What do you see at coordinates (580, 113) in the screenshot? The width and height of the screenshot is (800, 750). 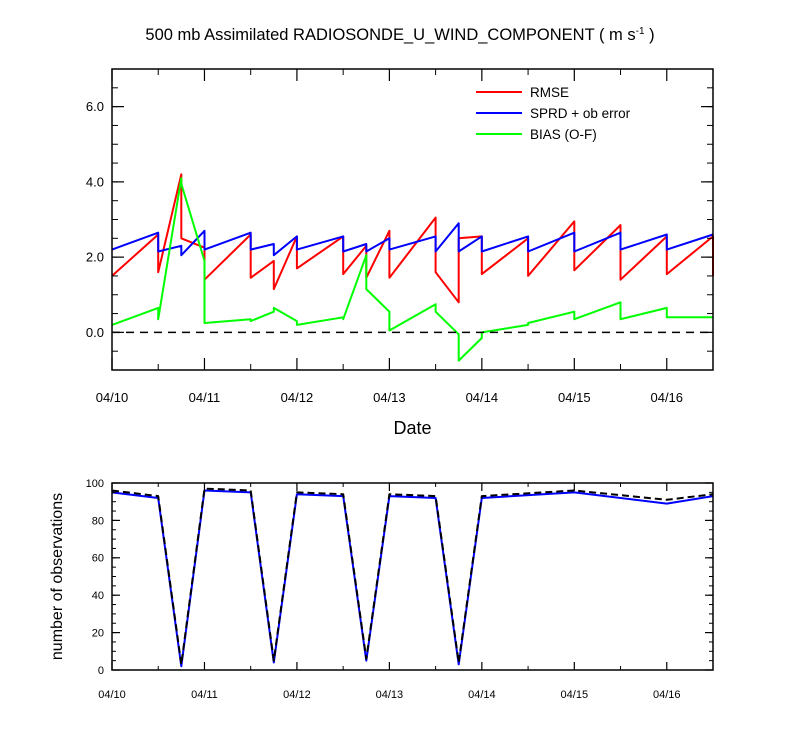 I see `legend-label: SPRD + ob error` at bounding box center [580, 113].